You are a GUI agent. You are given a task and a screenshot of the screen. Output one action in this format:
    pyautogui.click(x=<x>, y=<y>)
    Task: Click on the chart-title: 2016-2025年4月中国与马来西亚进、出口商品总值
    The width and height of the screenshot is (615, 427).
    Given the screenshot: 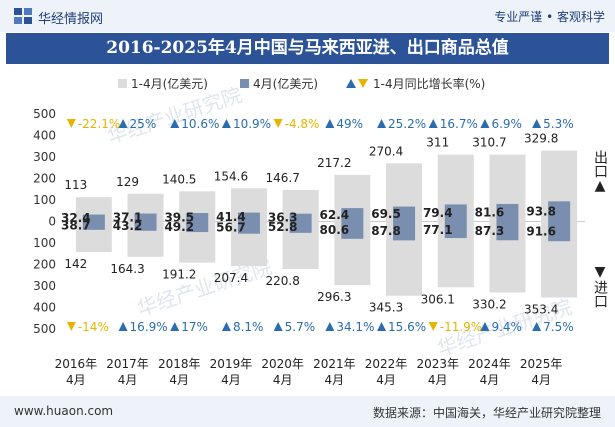 What is the action you would take?
    pyautogui.click(x=307, y=48)
    